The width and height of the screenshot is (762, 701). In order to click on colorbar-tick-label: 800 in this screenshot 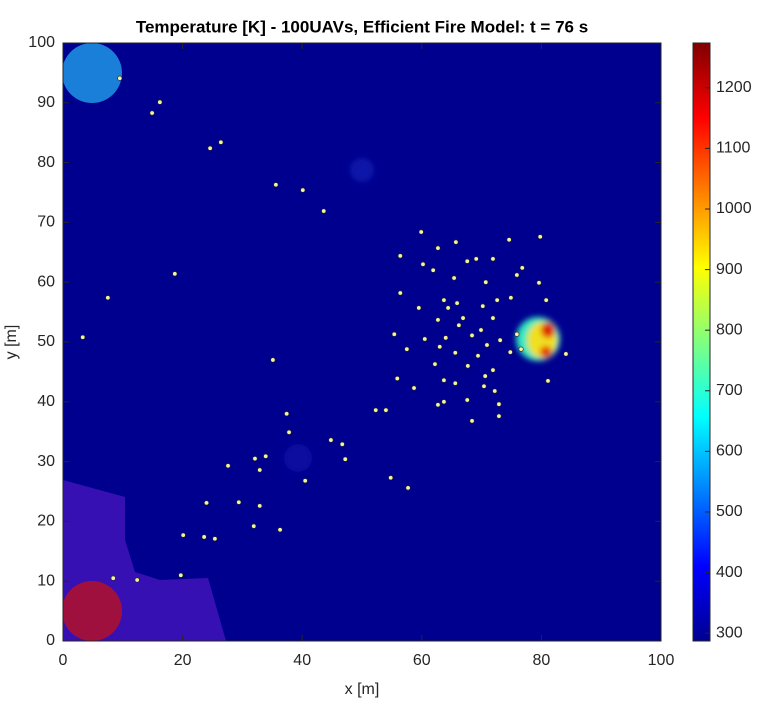, I will do `click(729, 329)`.